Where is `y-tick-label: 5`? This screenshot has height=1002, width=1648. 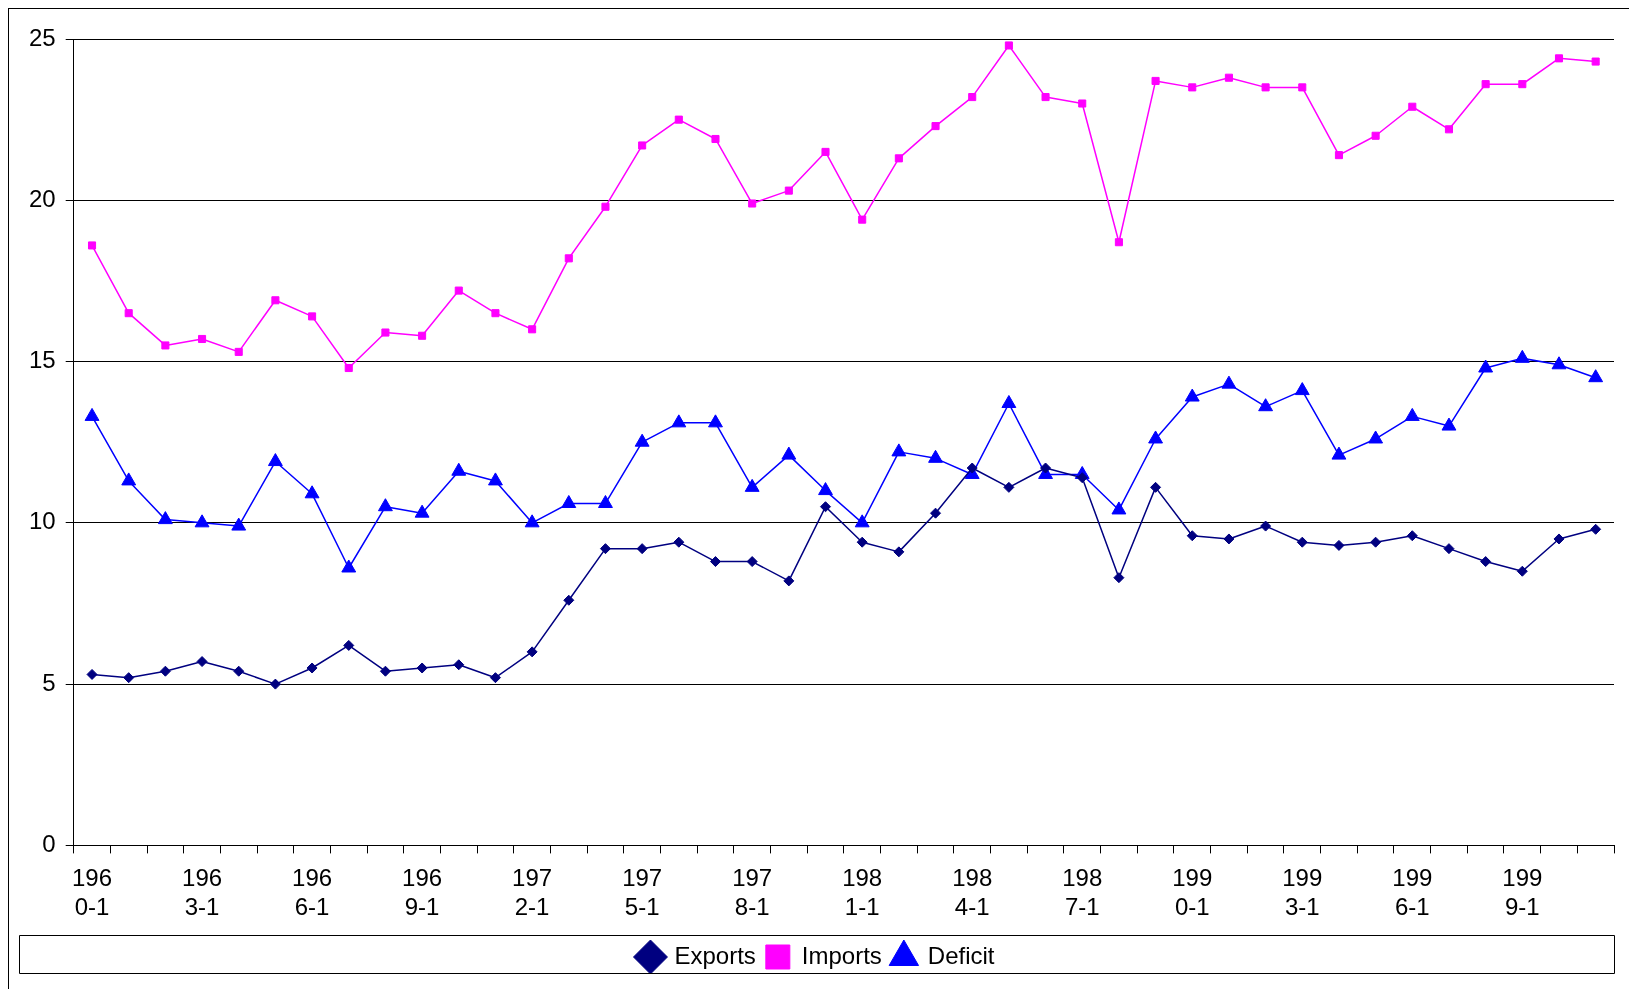
y-tick-label: 5 is located at coordinates (49, 682).